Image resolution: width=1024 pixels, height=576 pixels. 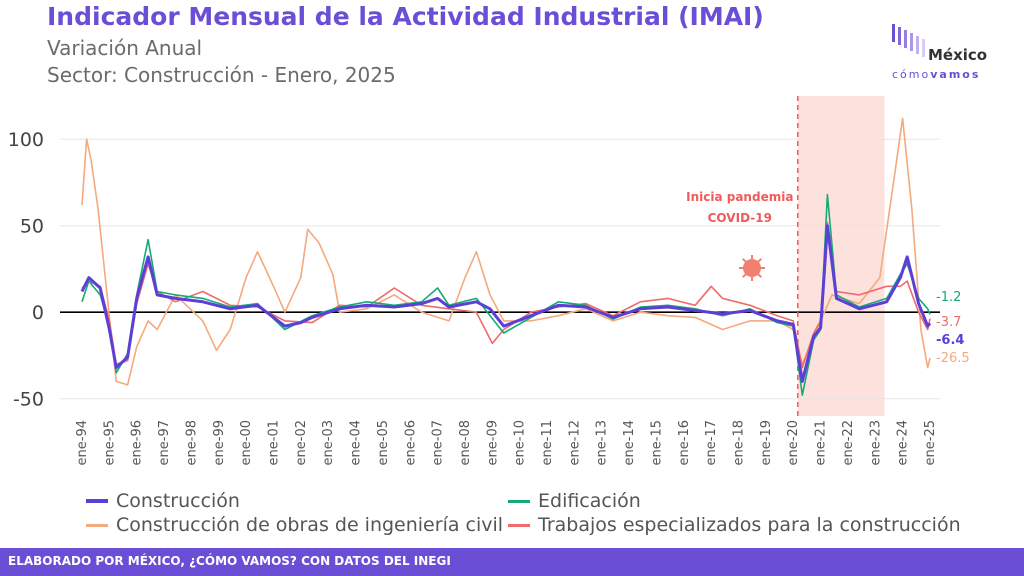 I want to click on x-tick-label: ene-08, so click(x=465, y=442).